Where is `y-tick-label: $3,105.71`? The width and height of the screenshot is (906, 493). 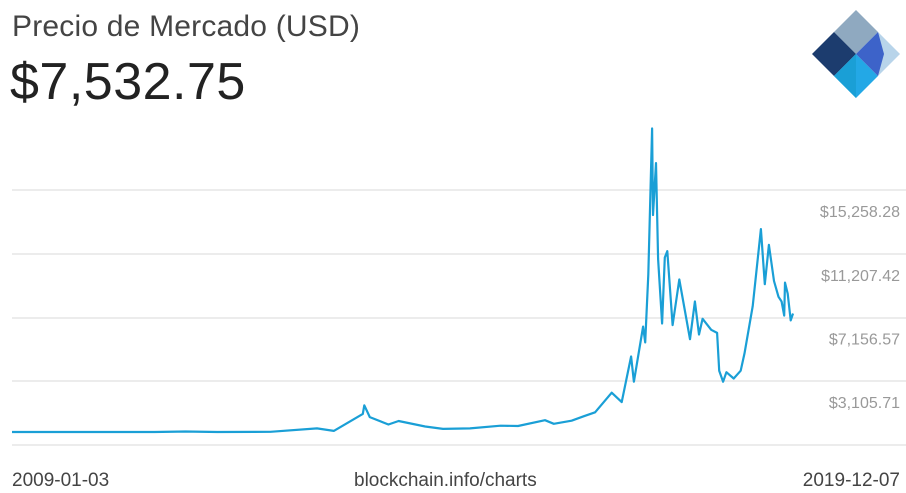
y-tick-label: $3,105.71 is located at coordinates (864, 403).